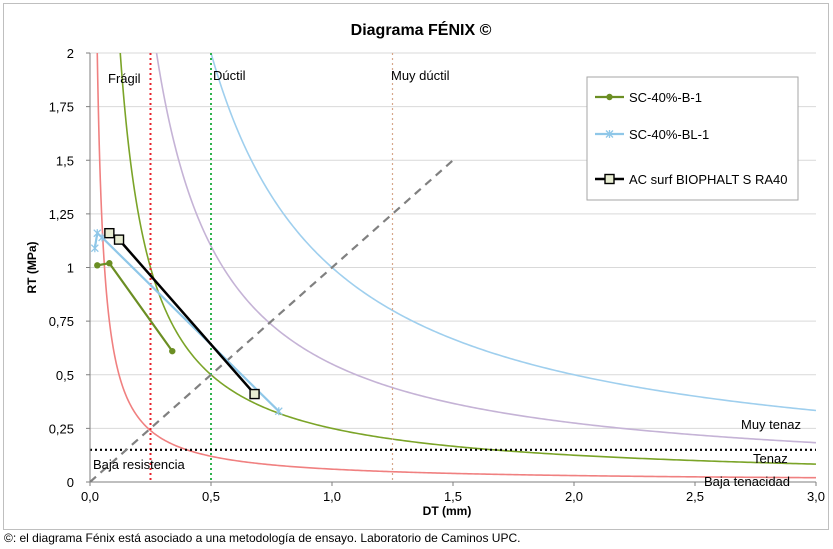 Image resolution: width=833 pixels, height=549 pixels. Describe the element at coordinates (574, 496) in the screenshot. I see `x-tick-label: 2,0` at that location.